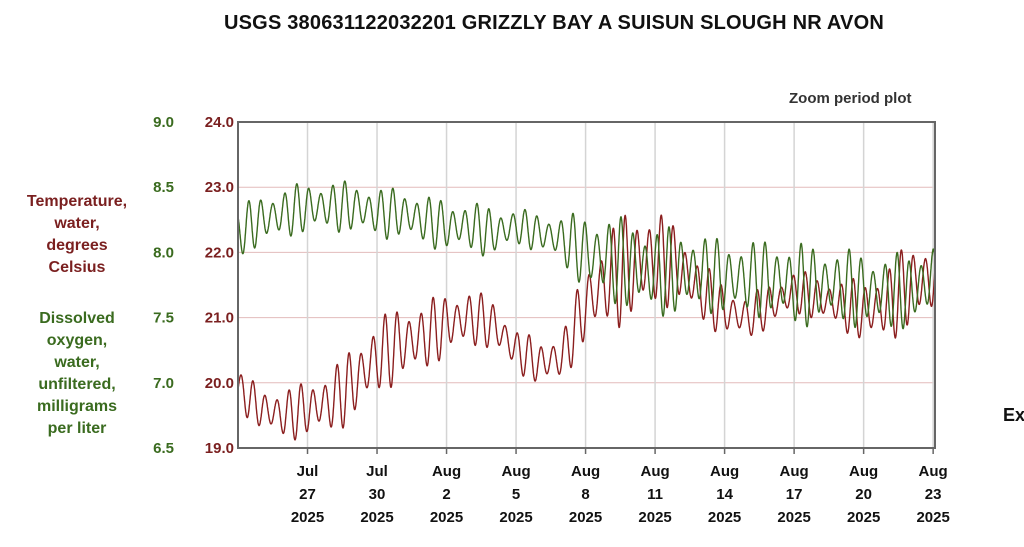 The width and height of the screenshot is (1024, 547). Describe the element at coordinates (77, 267) in the screenshot. I see `y-label-temp-line: Celsius` at that location.